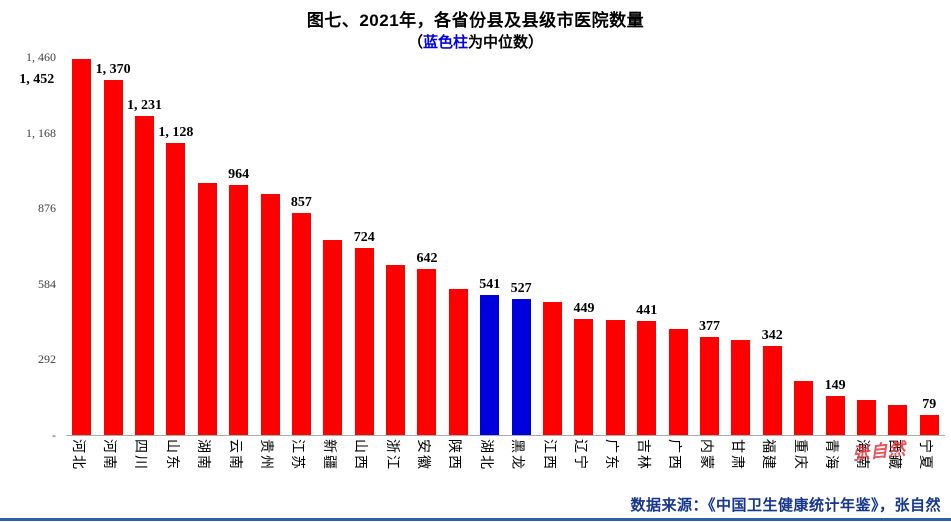 The height and width of the screenshot is (522, 951). What do you see at coordinates (835, 406) in the screenshot?
I see `bar-青海: 149` at bounding box center [835, 406].